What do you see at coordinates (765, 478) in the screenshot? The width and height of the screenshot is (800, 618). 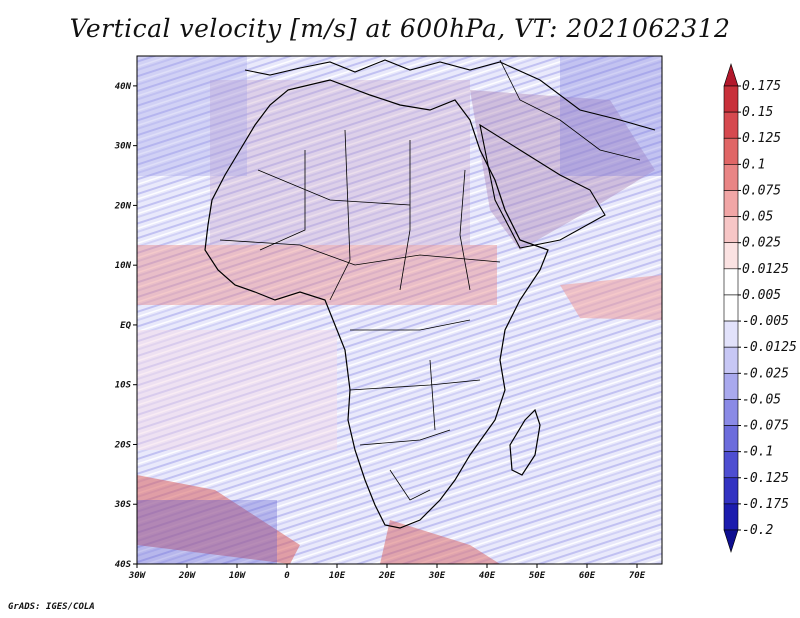 I see `colorbar-label: -0.125` at bounding box center [765, 478].